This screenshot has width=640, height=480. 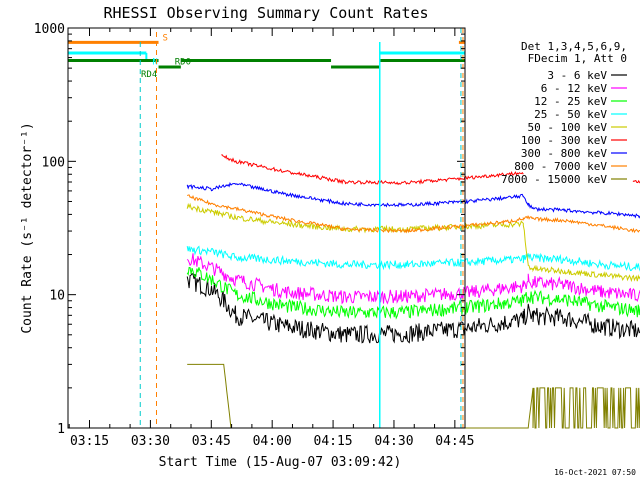 I want to click on x-axis-label: Start Time (15-Aug-07 03:09:42), so click(x=280, y=462).